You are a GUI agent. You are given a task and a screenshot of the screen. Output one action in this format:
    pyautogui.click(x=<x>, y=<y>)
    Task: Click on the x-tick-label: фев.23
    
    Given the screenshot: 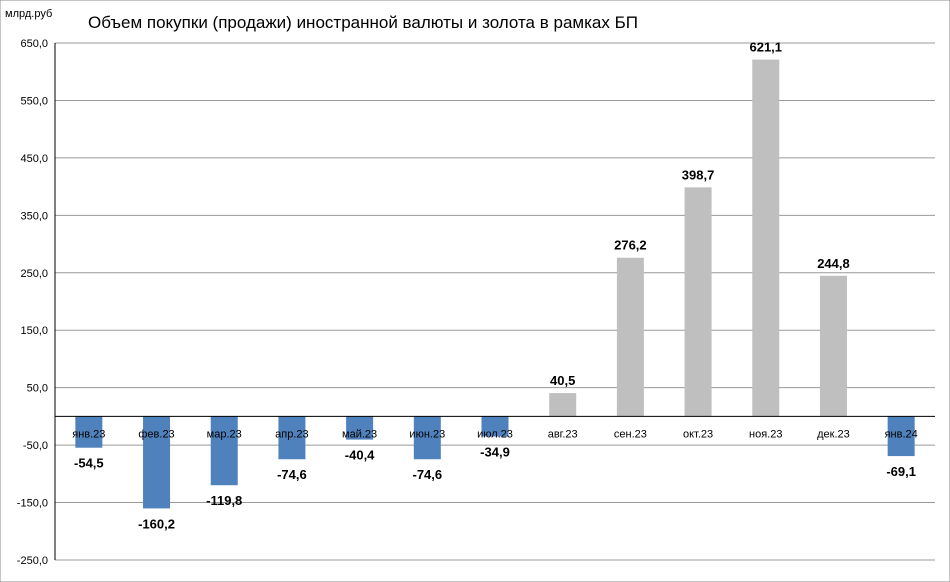 What is the action you would take?
    pyautogui.click(x=156, y=434)
    